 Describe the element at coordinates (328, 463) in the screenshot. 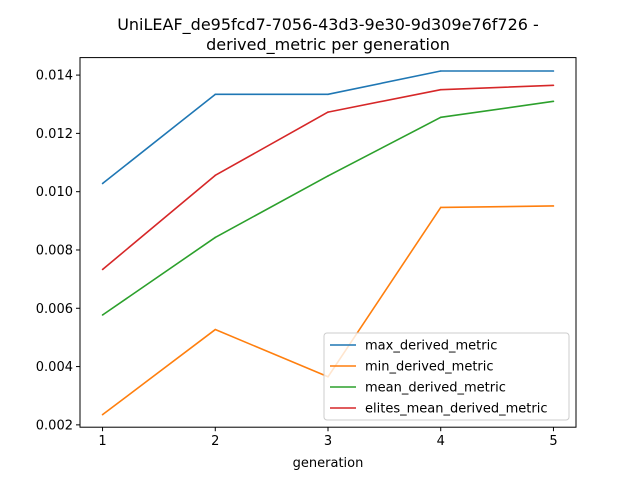

I see `x-axis-label: generation` at that location.